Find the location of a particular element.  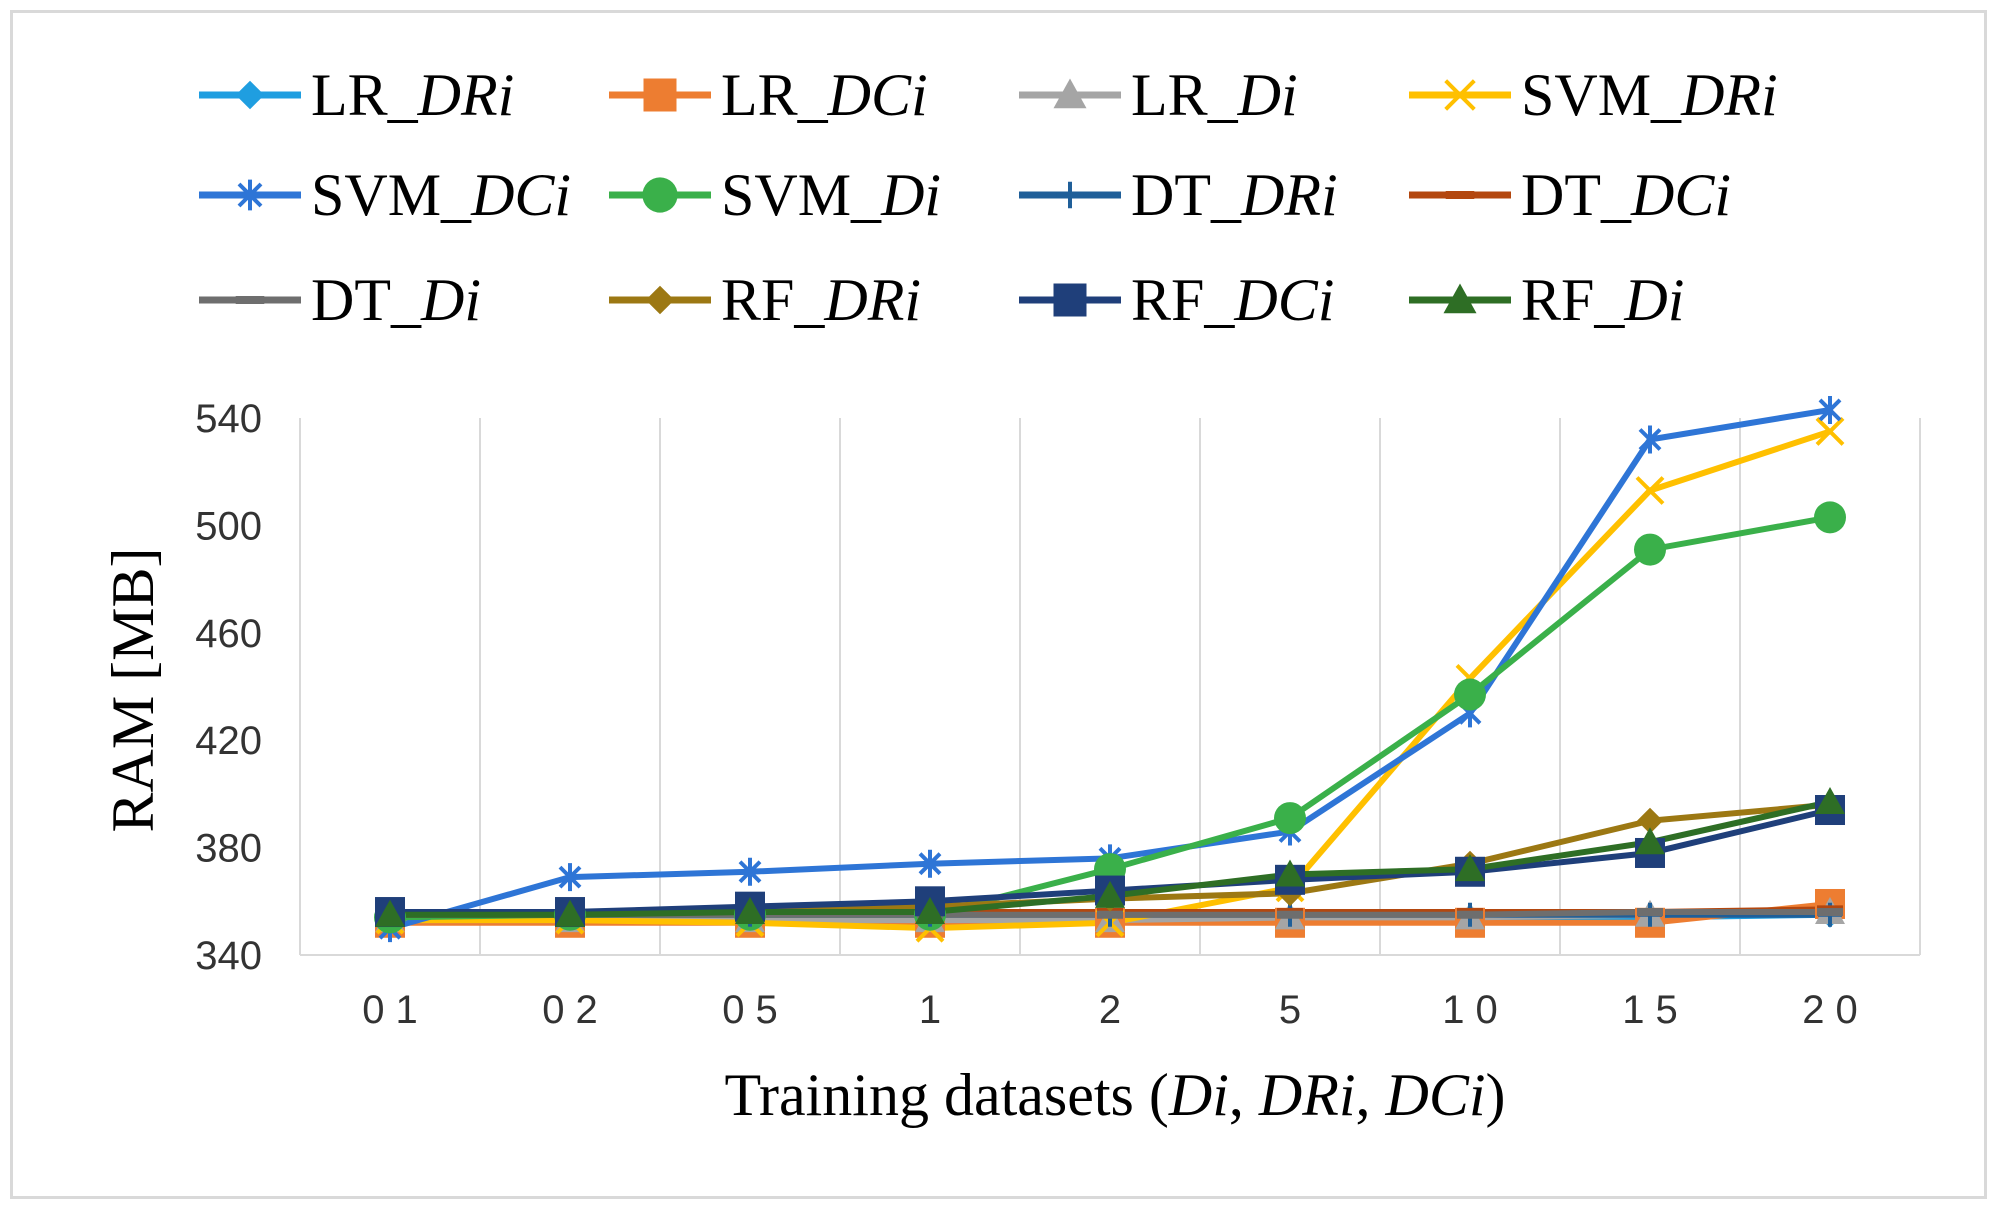

y-tick-label: 340 is located at coordinates (228, 956).